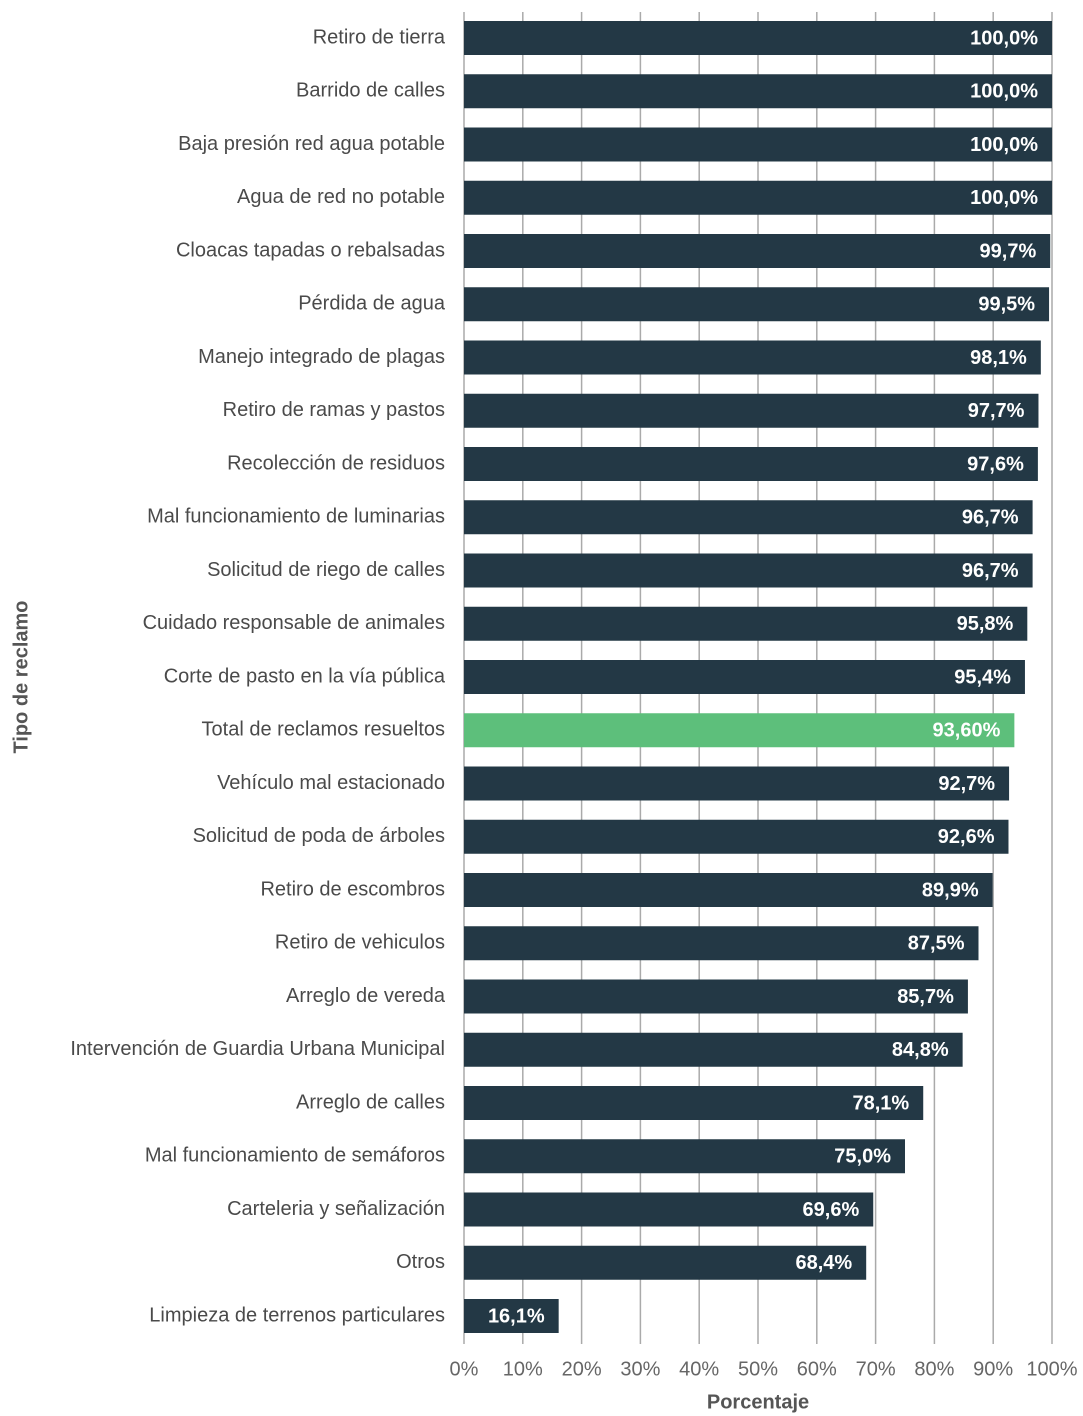 Image resolution: width=1083 pixels, height=1416 pixels. I want to click on y-tick-label: Retiro de tierra, so click(379, 37).